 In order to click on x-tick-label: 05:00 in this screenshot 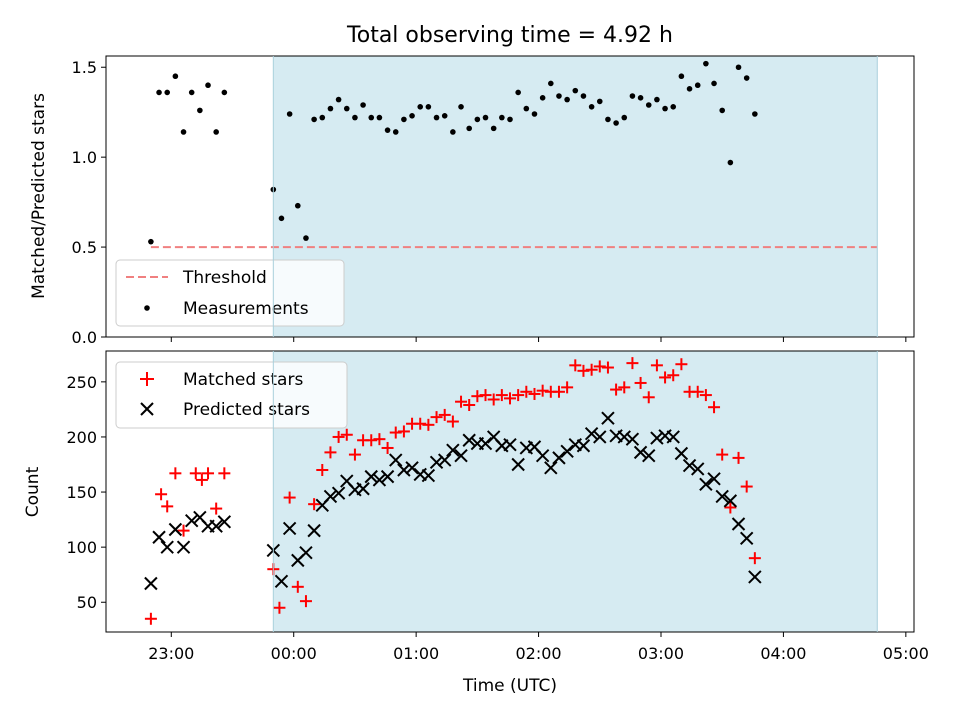, I will do `click(906, 653)`.